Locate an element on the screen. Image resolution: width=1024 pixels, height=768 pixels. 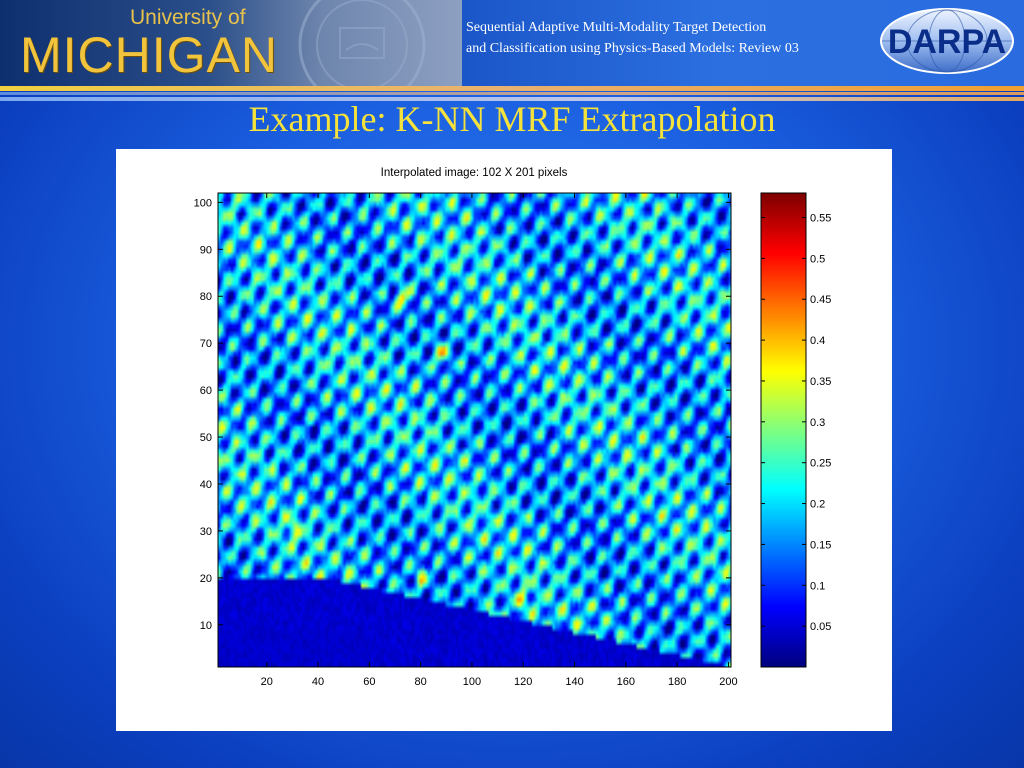
y-tick-label: 50 is located at coordinates (206, 438).